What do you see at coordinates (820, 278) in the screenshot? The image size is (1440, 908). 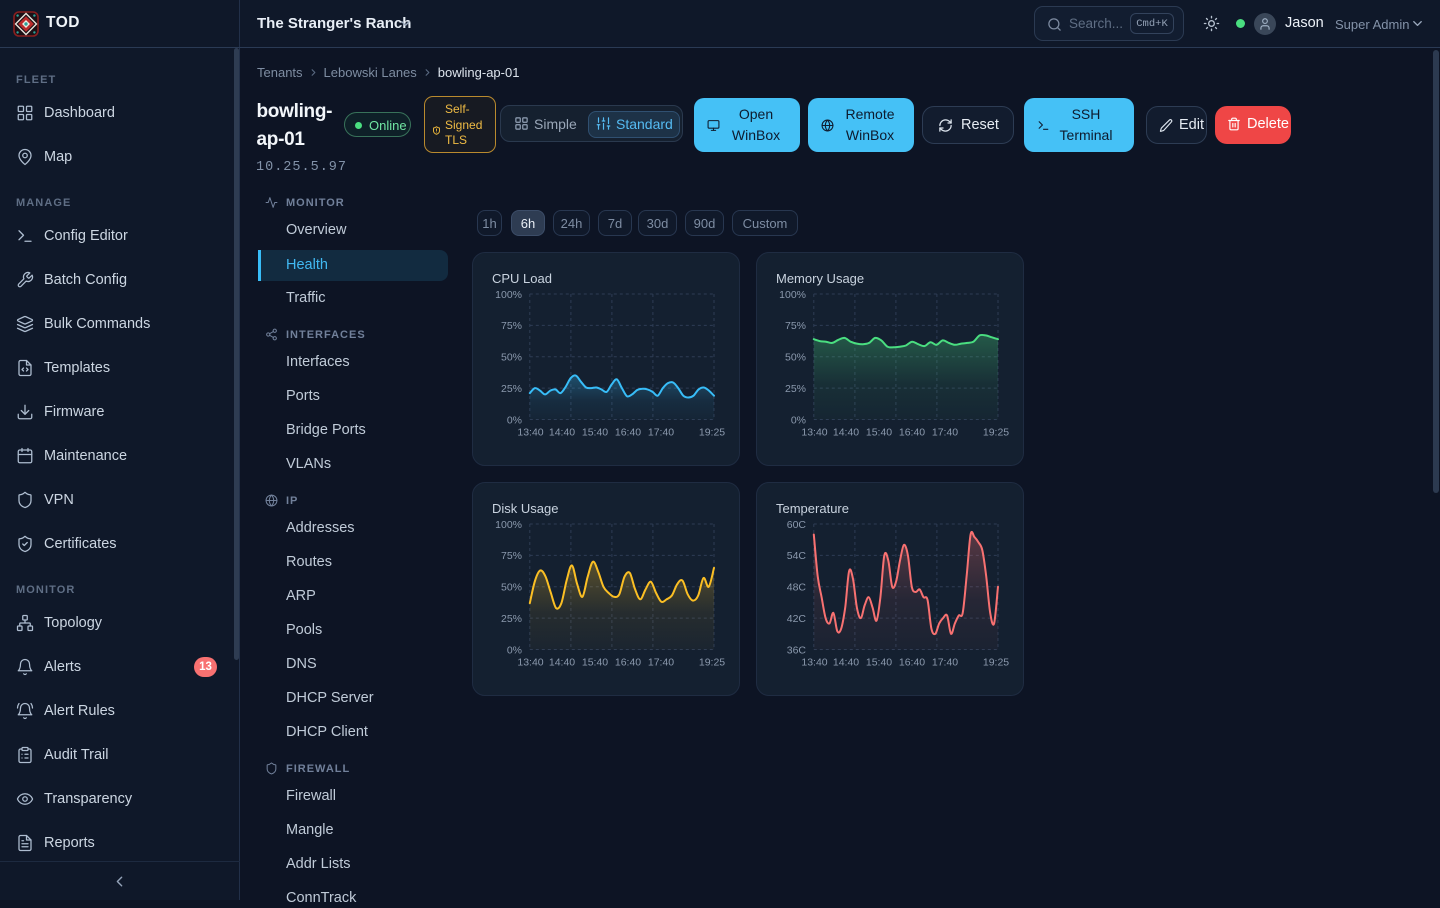 I see `svg-text: Memory Usage` at bounding box center [820, 278].